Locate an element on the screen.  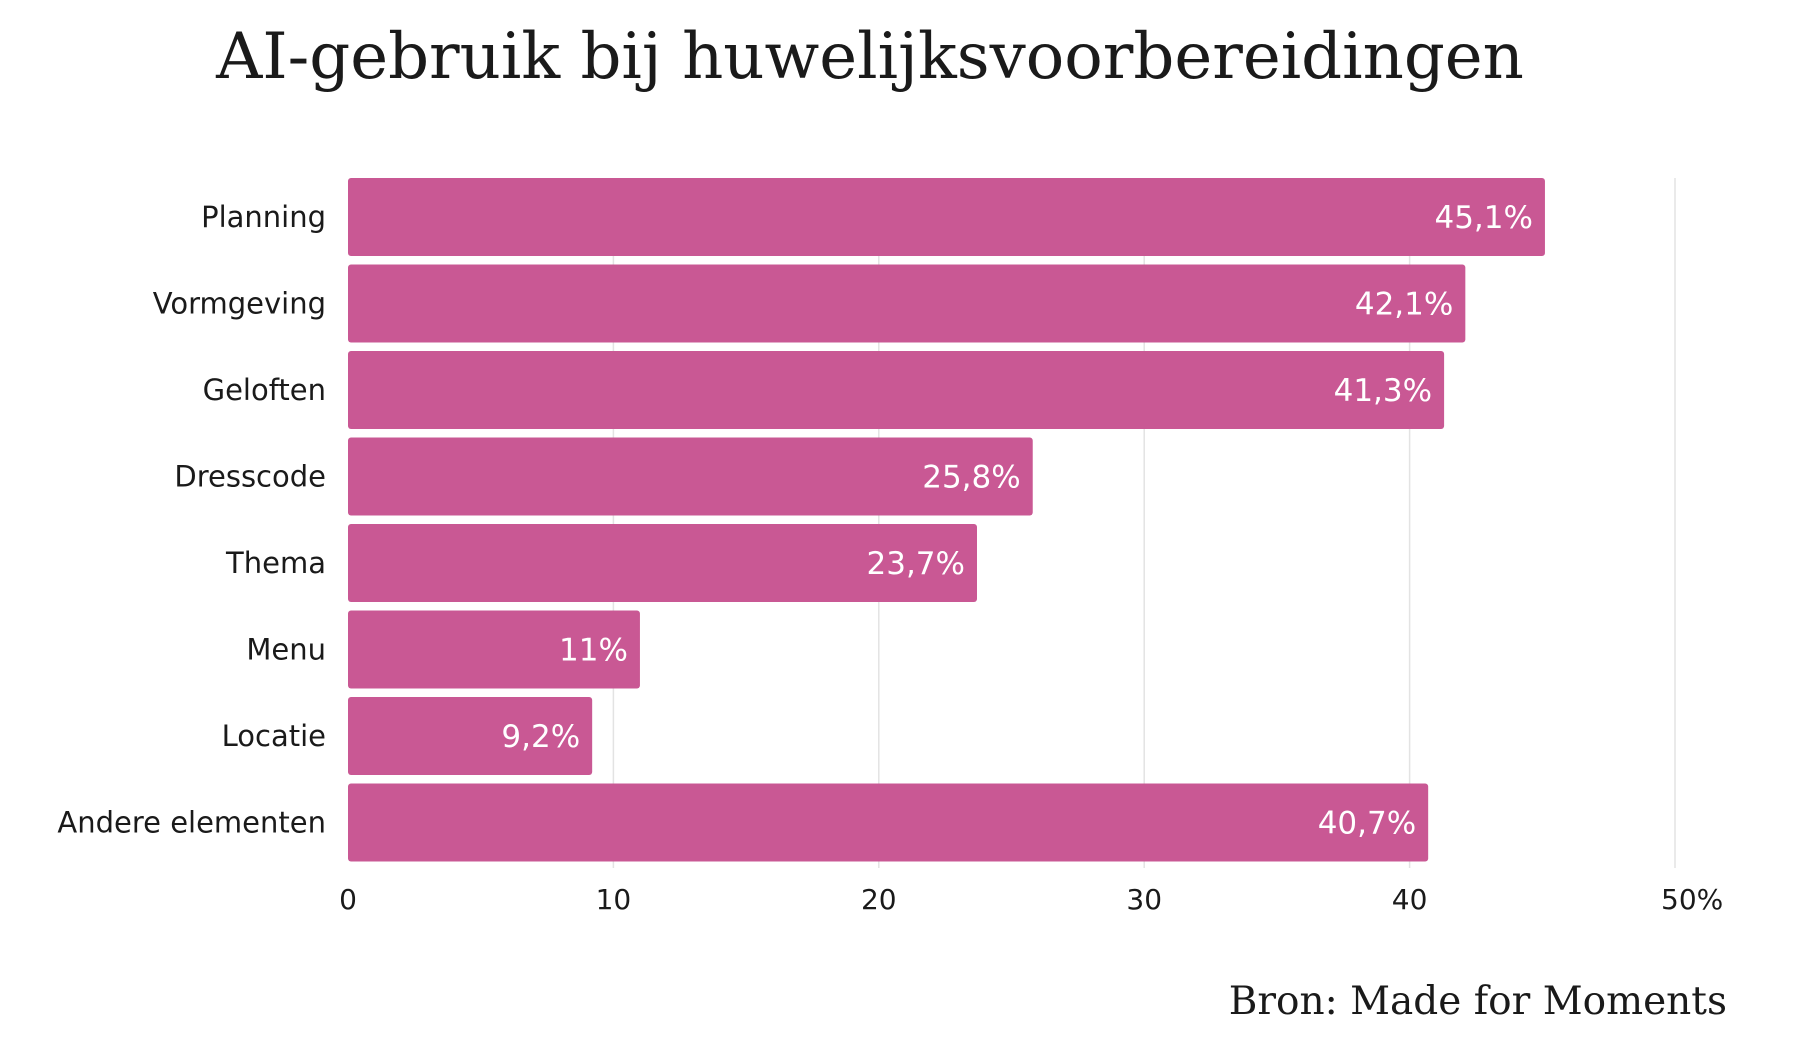
bar-dresscode is located at coordinates (690, 476).